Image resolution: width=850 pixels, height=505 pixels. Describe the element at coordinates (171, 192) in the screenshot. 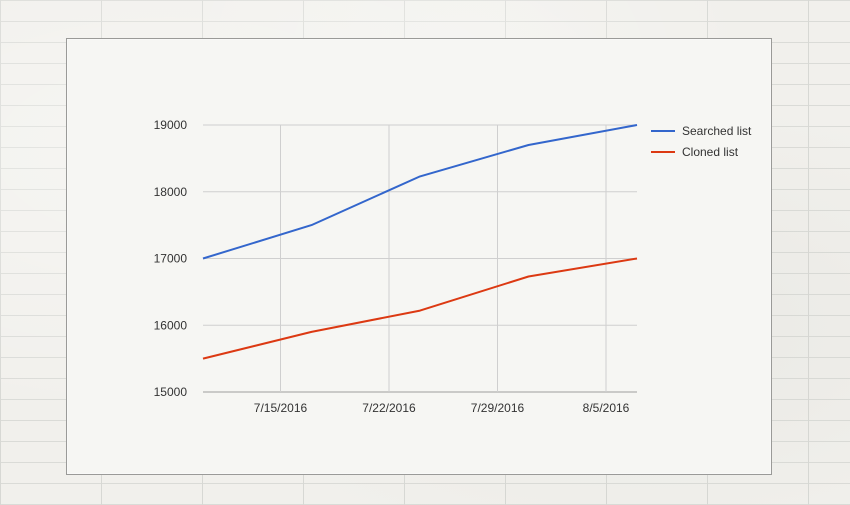

I see `y-tick-label: 18000` at that location.